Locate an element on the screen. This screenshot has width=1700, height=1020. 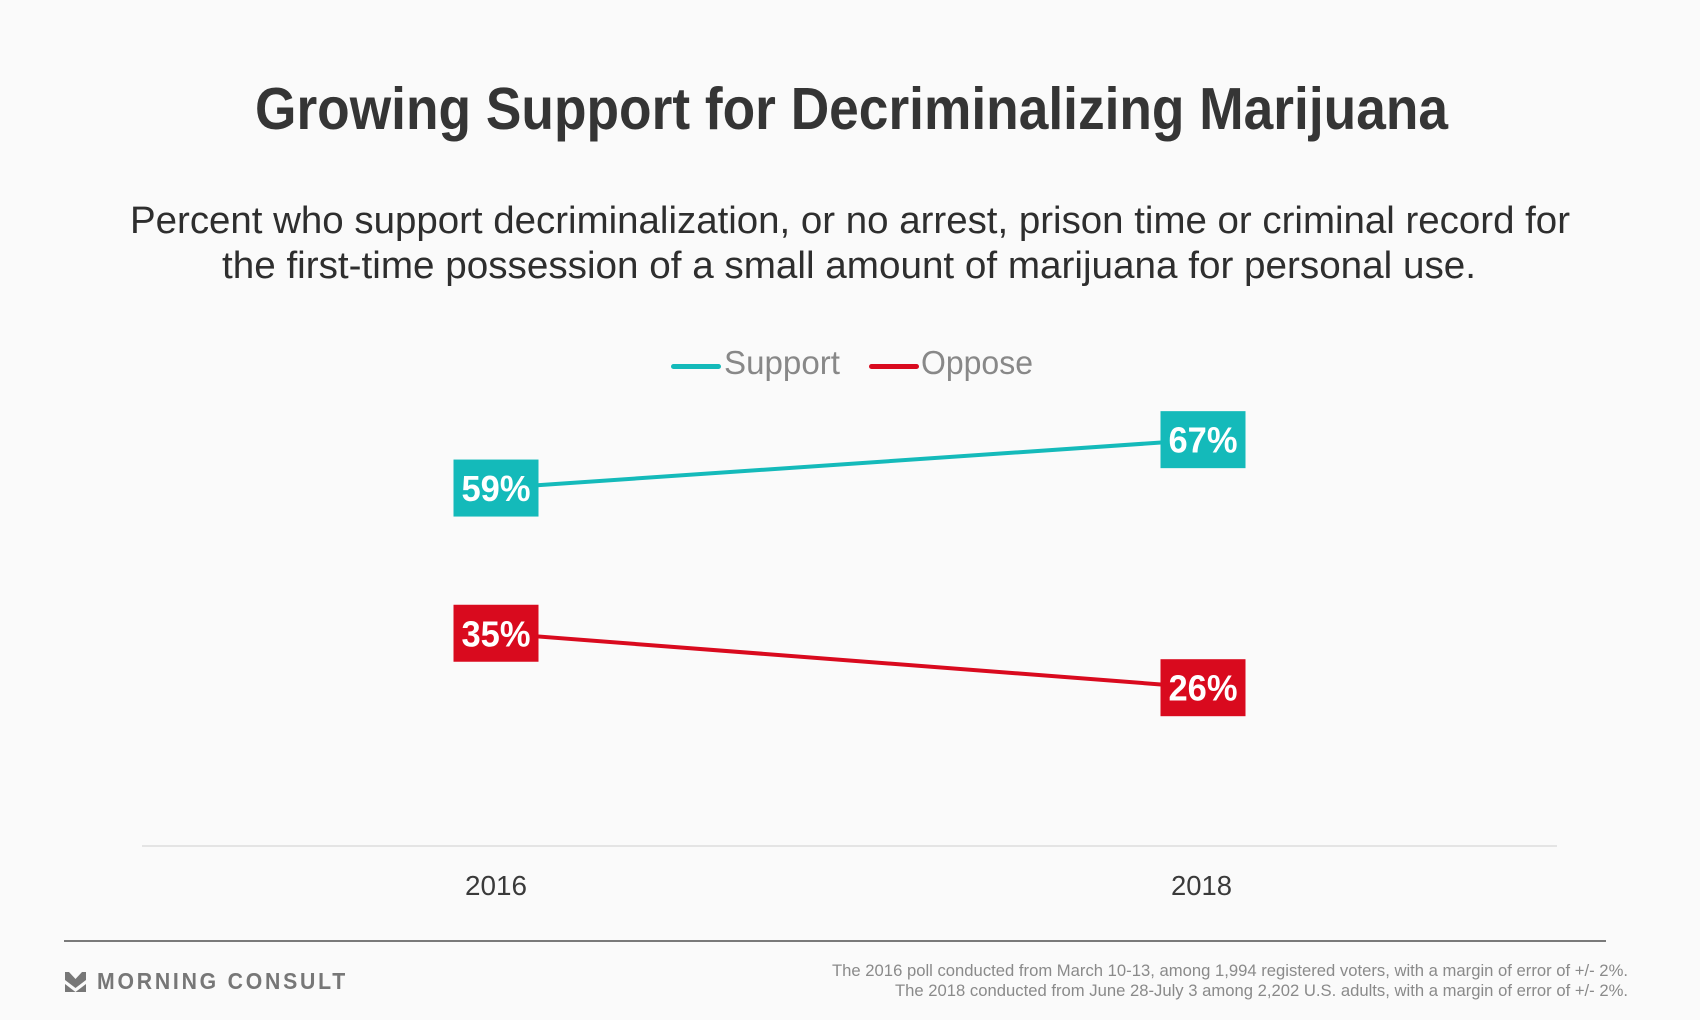
data-point-oppose-2016: 35% is located at coordinates (496, 633).